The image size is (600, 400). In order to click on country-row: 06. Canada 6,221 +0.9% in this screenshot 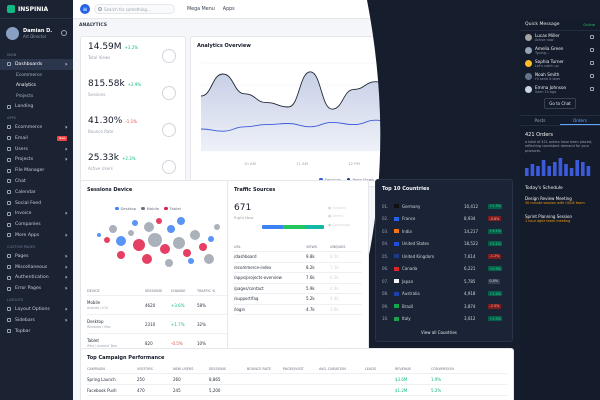, I will do `click(445, 269)`.